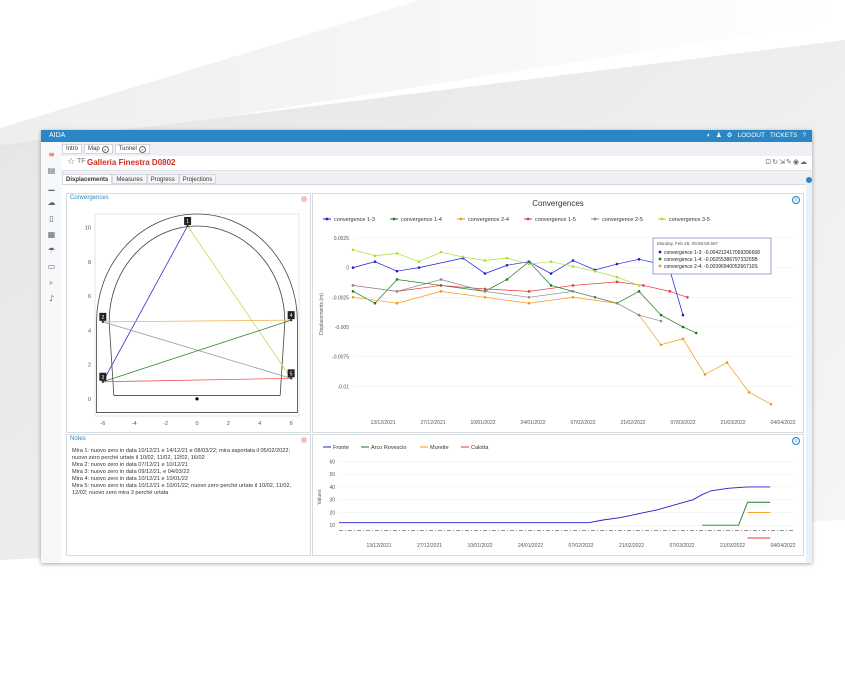  I want to click on tooltip-marker, so click(660, 266).